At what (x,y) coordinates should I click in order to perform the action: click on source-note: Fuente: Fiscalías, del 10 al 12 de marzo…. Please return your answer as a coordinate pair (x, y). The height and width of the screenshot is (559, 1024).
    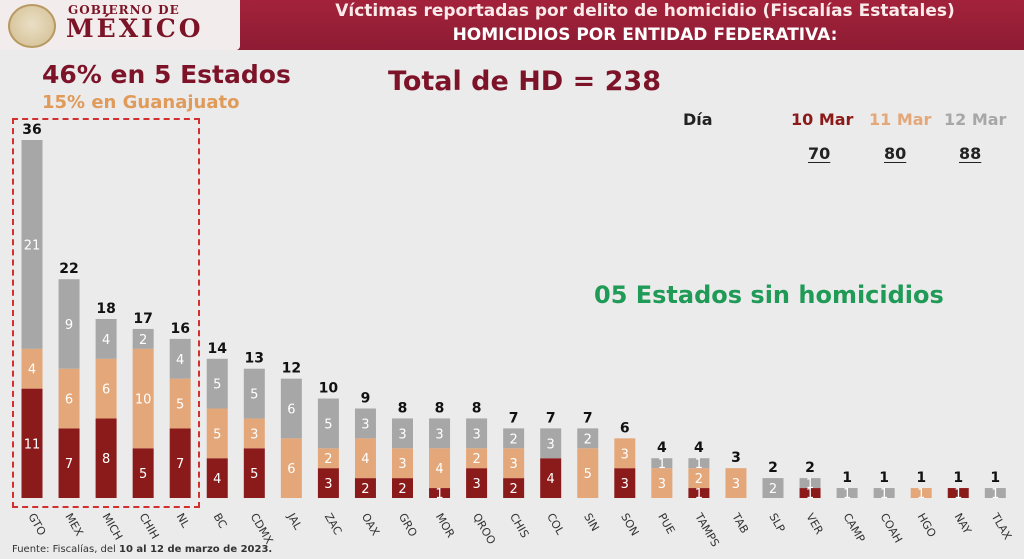
    Looking at the image, I should click on (142, 549).